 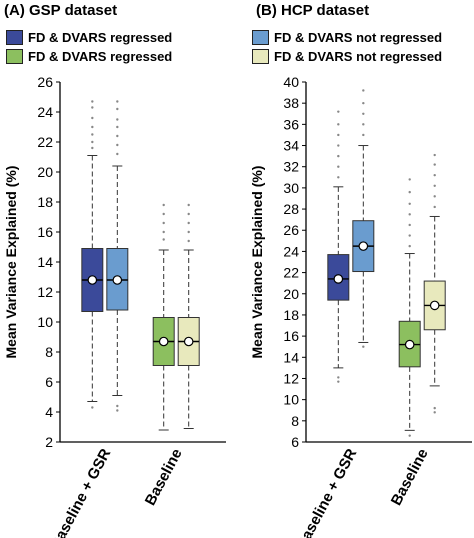 I want to click on y-tick-label: 30, so click(x=291, y=188).